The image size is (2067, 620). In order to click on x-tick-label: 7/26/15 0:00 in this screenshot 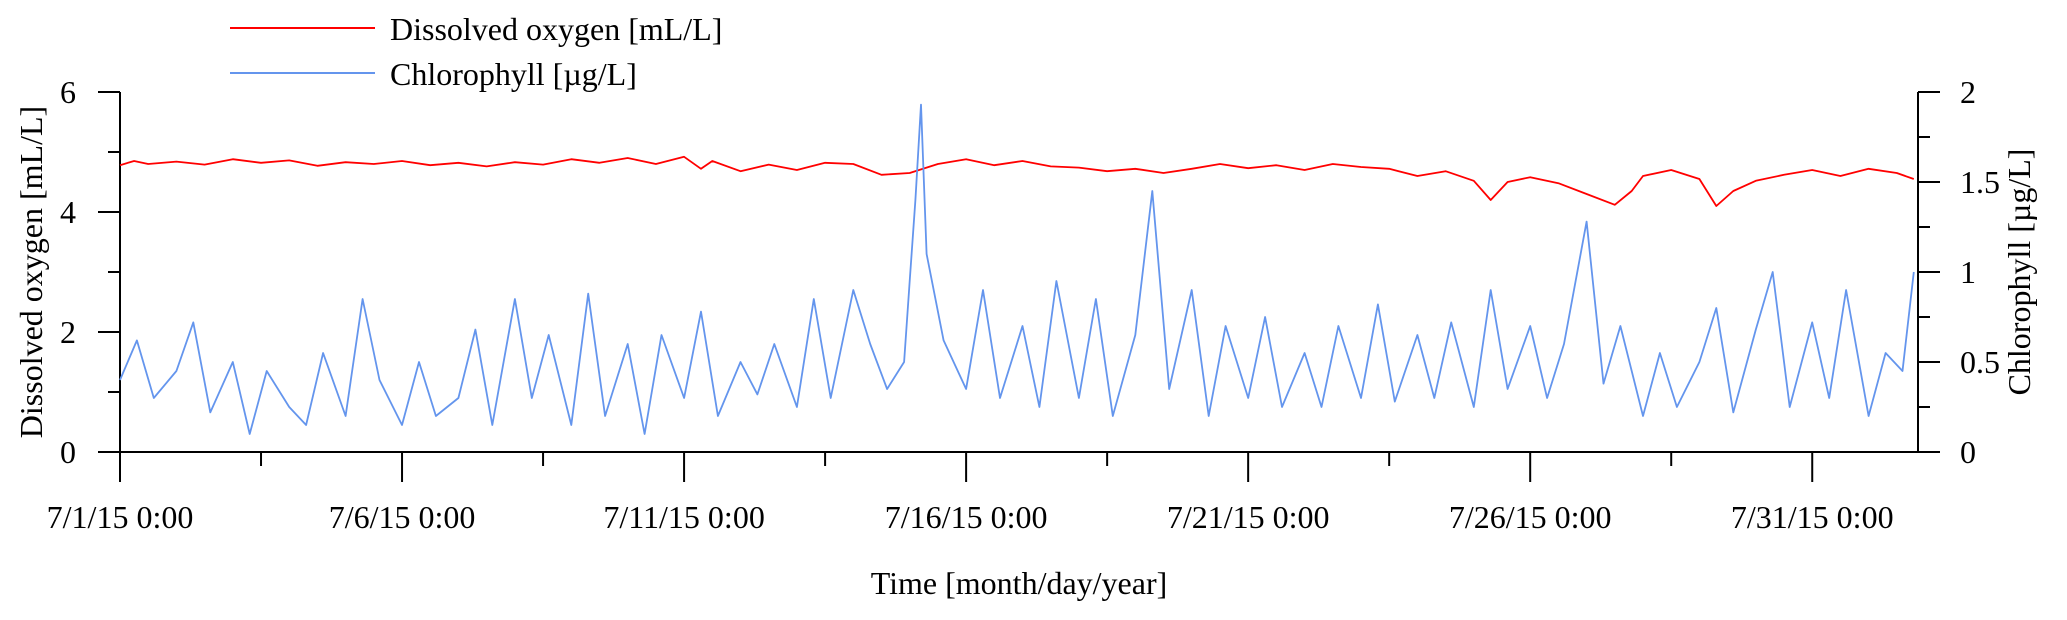, I will do `click(1530, 517)`.